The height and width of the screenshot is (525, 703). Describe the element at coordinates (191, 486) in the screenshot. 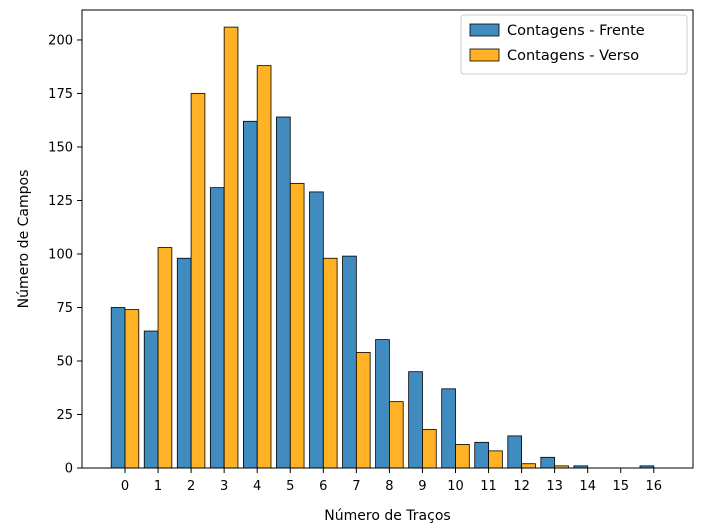

I see `x-tick-label: 2` at that location.